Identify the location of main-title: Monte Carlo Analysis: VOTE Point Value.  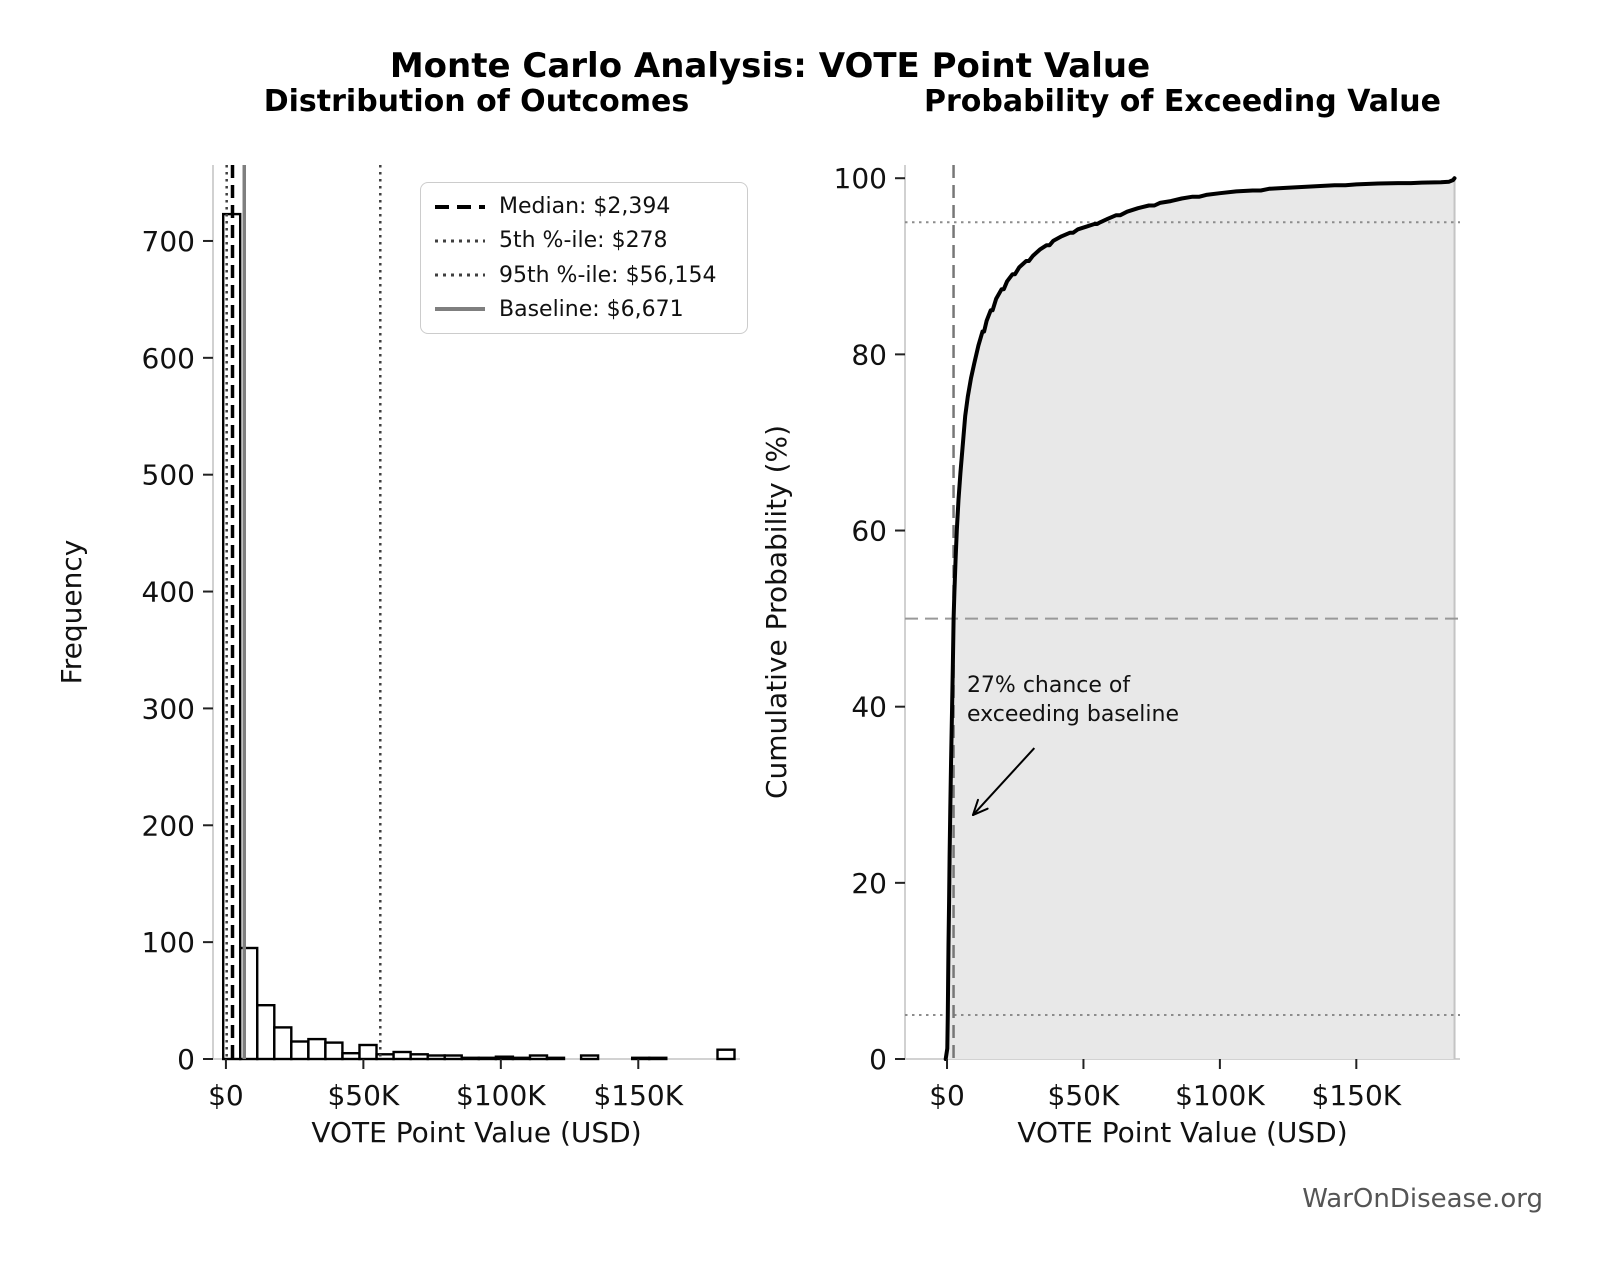
(770, 66).